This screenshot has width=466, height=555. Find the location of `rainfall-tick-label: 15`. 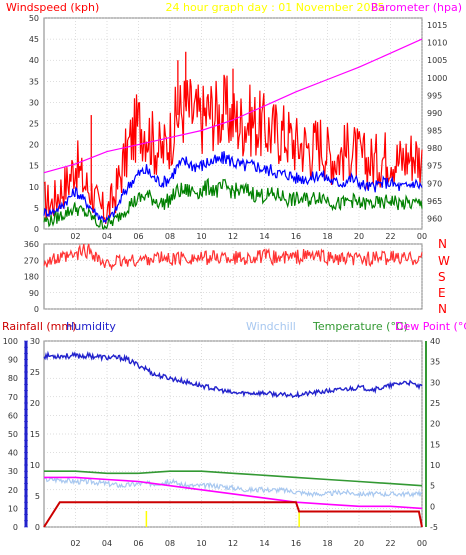

rainfall-tick-label: 15 is located at coordinates (35, 434).